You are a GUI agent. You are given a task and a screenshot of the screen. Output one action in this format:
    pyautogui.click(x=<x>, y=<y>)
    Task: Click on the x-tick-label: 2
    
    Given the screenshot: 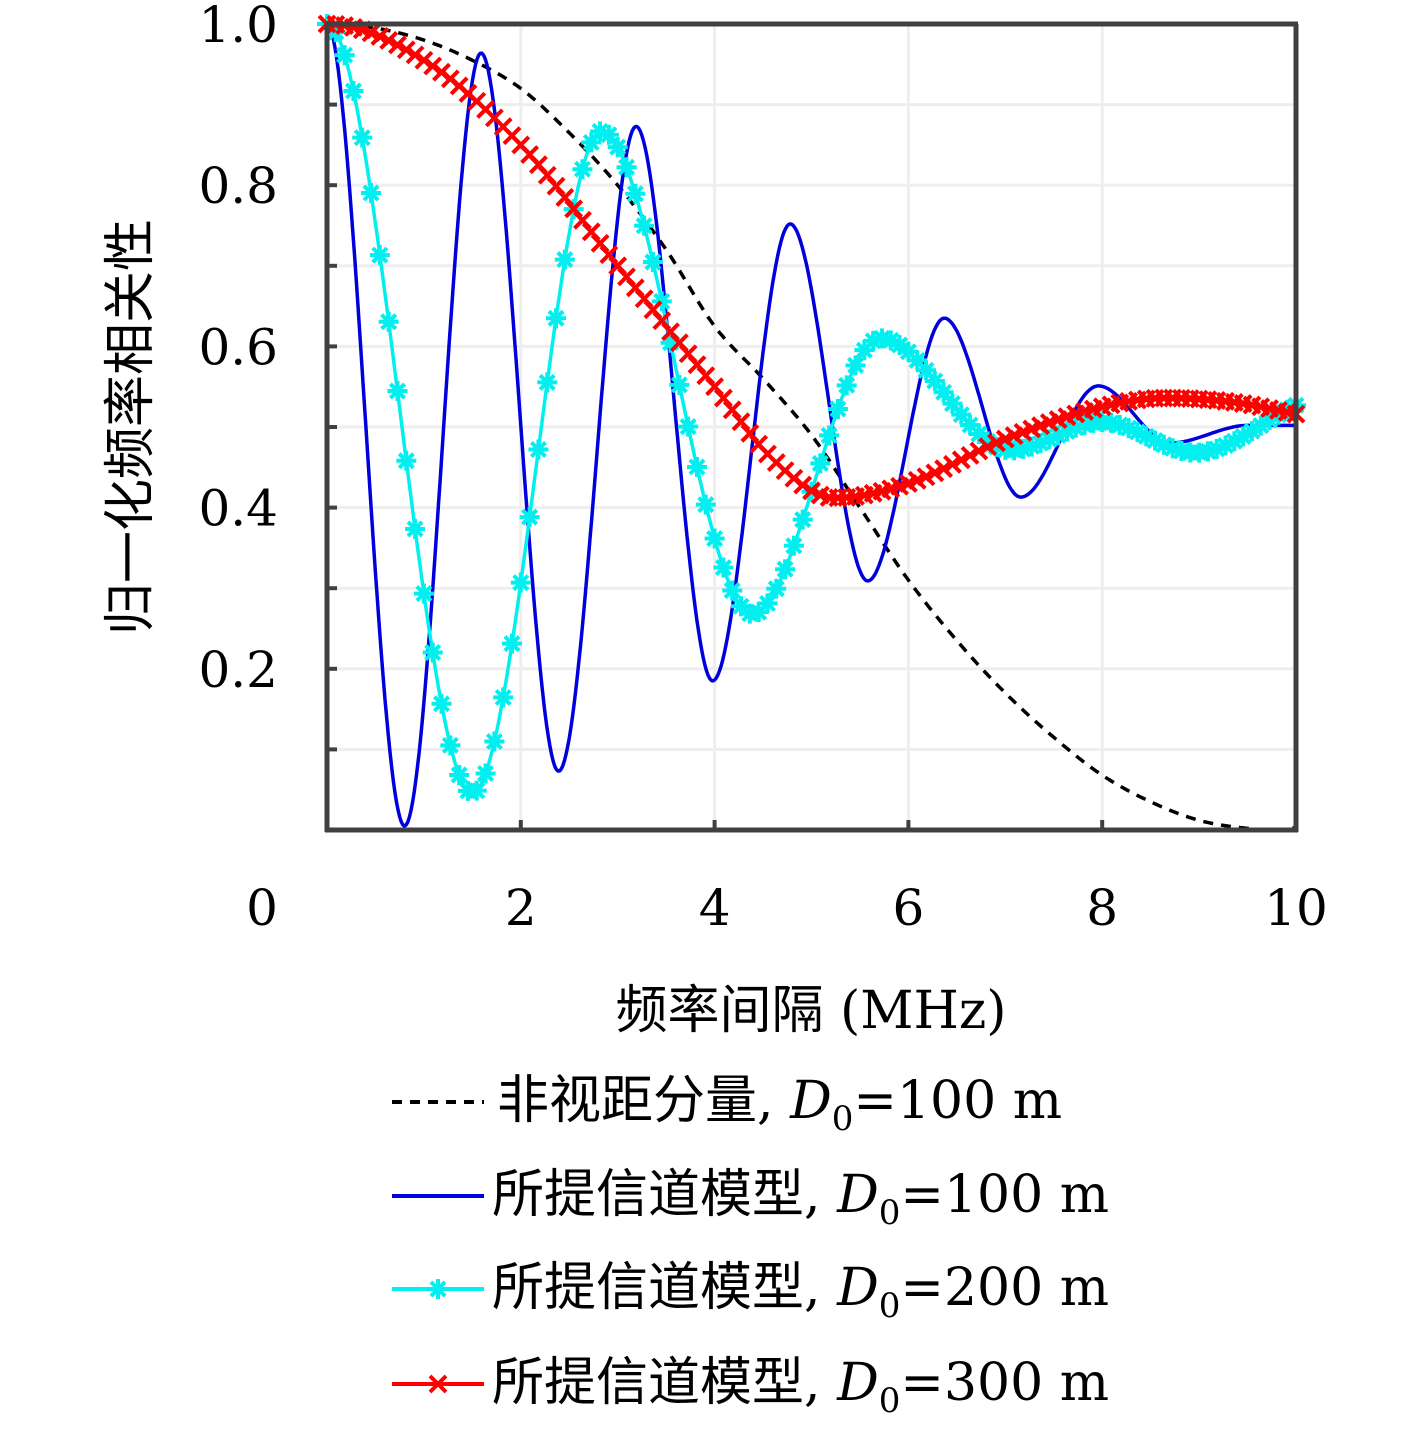 What is the action you would take?
    pyautogui.click(x=521, y=908)
    